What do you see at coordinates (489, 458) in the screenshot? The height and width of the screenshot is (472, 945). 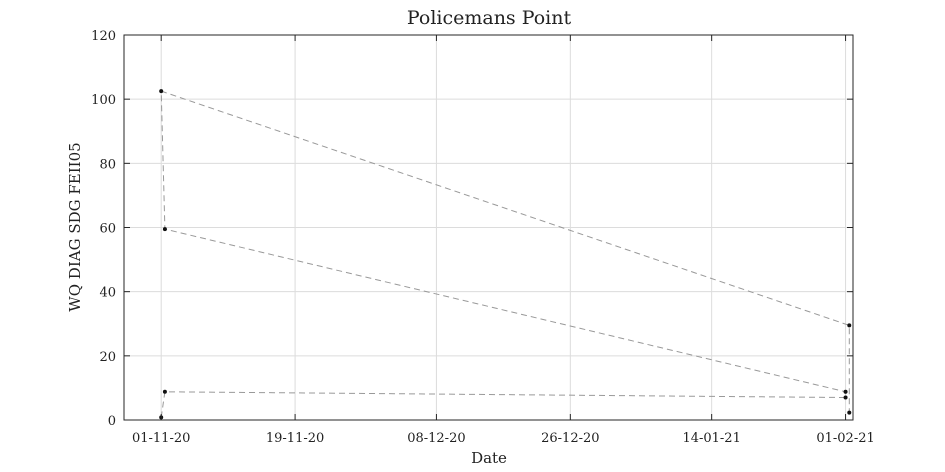 I see `x-axis-label: Date` at bounding box center [489, 458].